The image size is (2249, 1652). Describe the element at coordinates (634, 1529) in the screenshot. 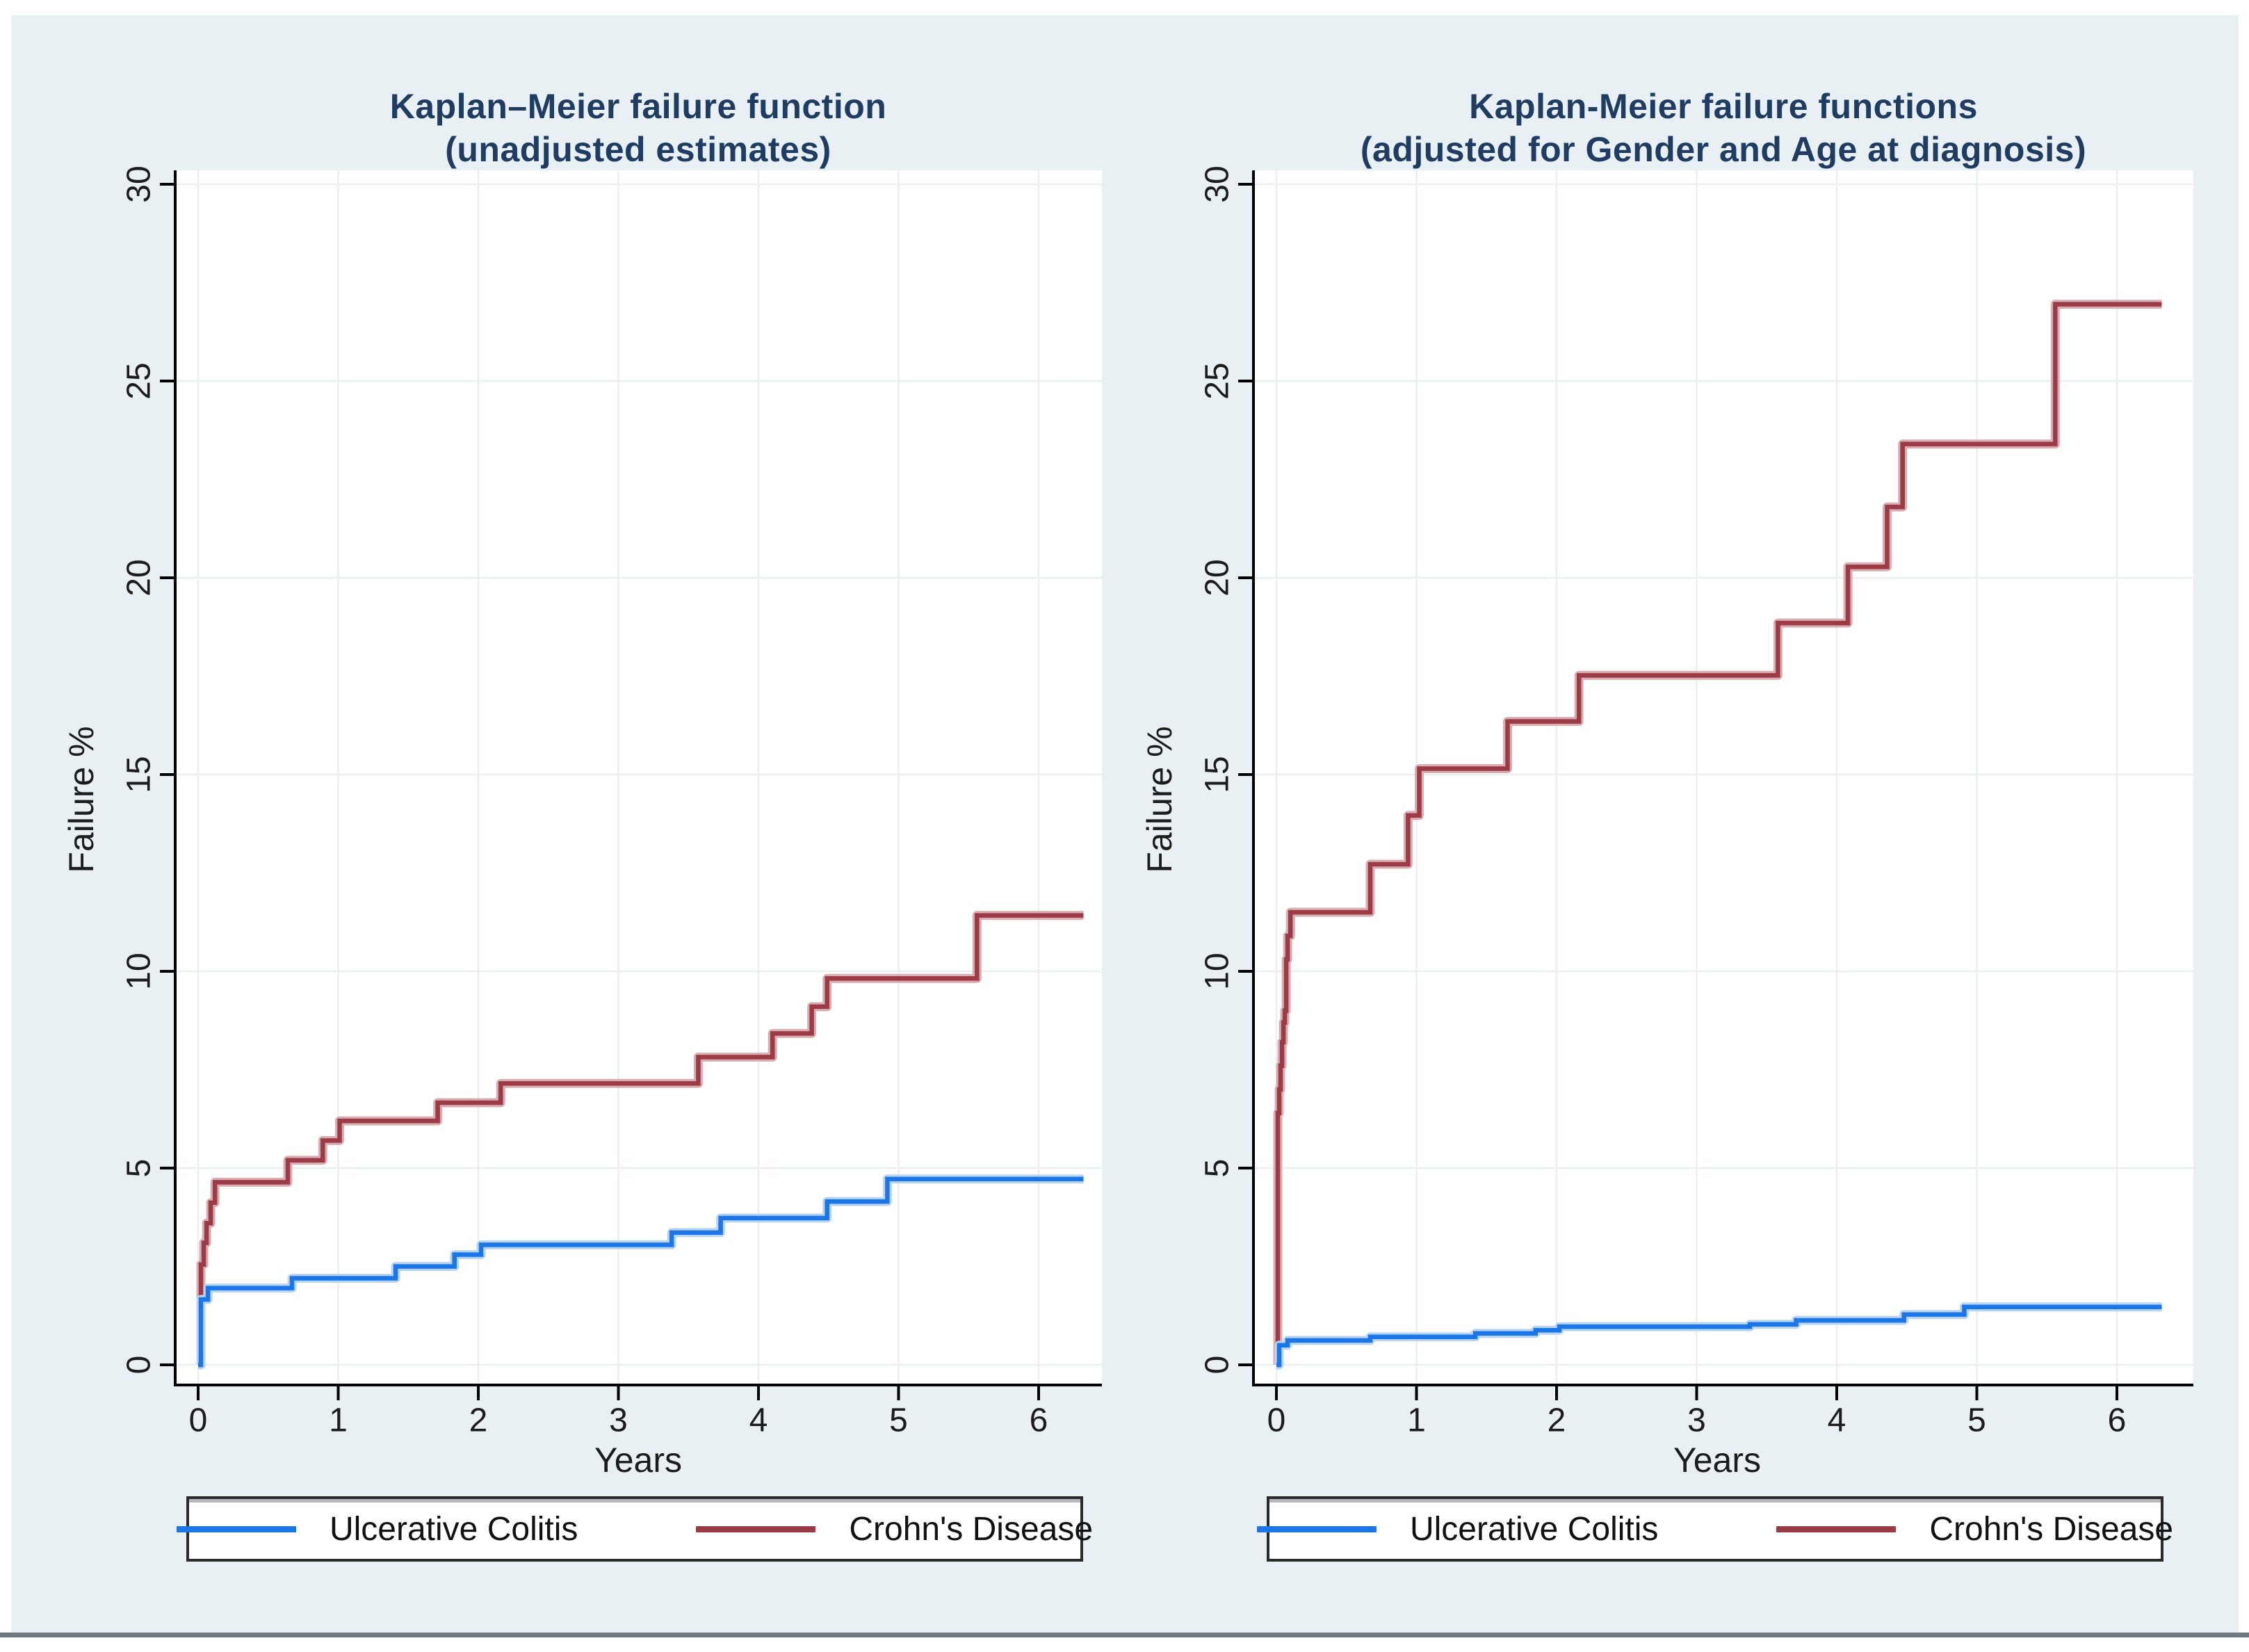

I see `panel-left-legend: Ulcerative Colitis Crohn's Disease` at that location.